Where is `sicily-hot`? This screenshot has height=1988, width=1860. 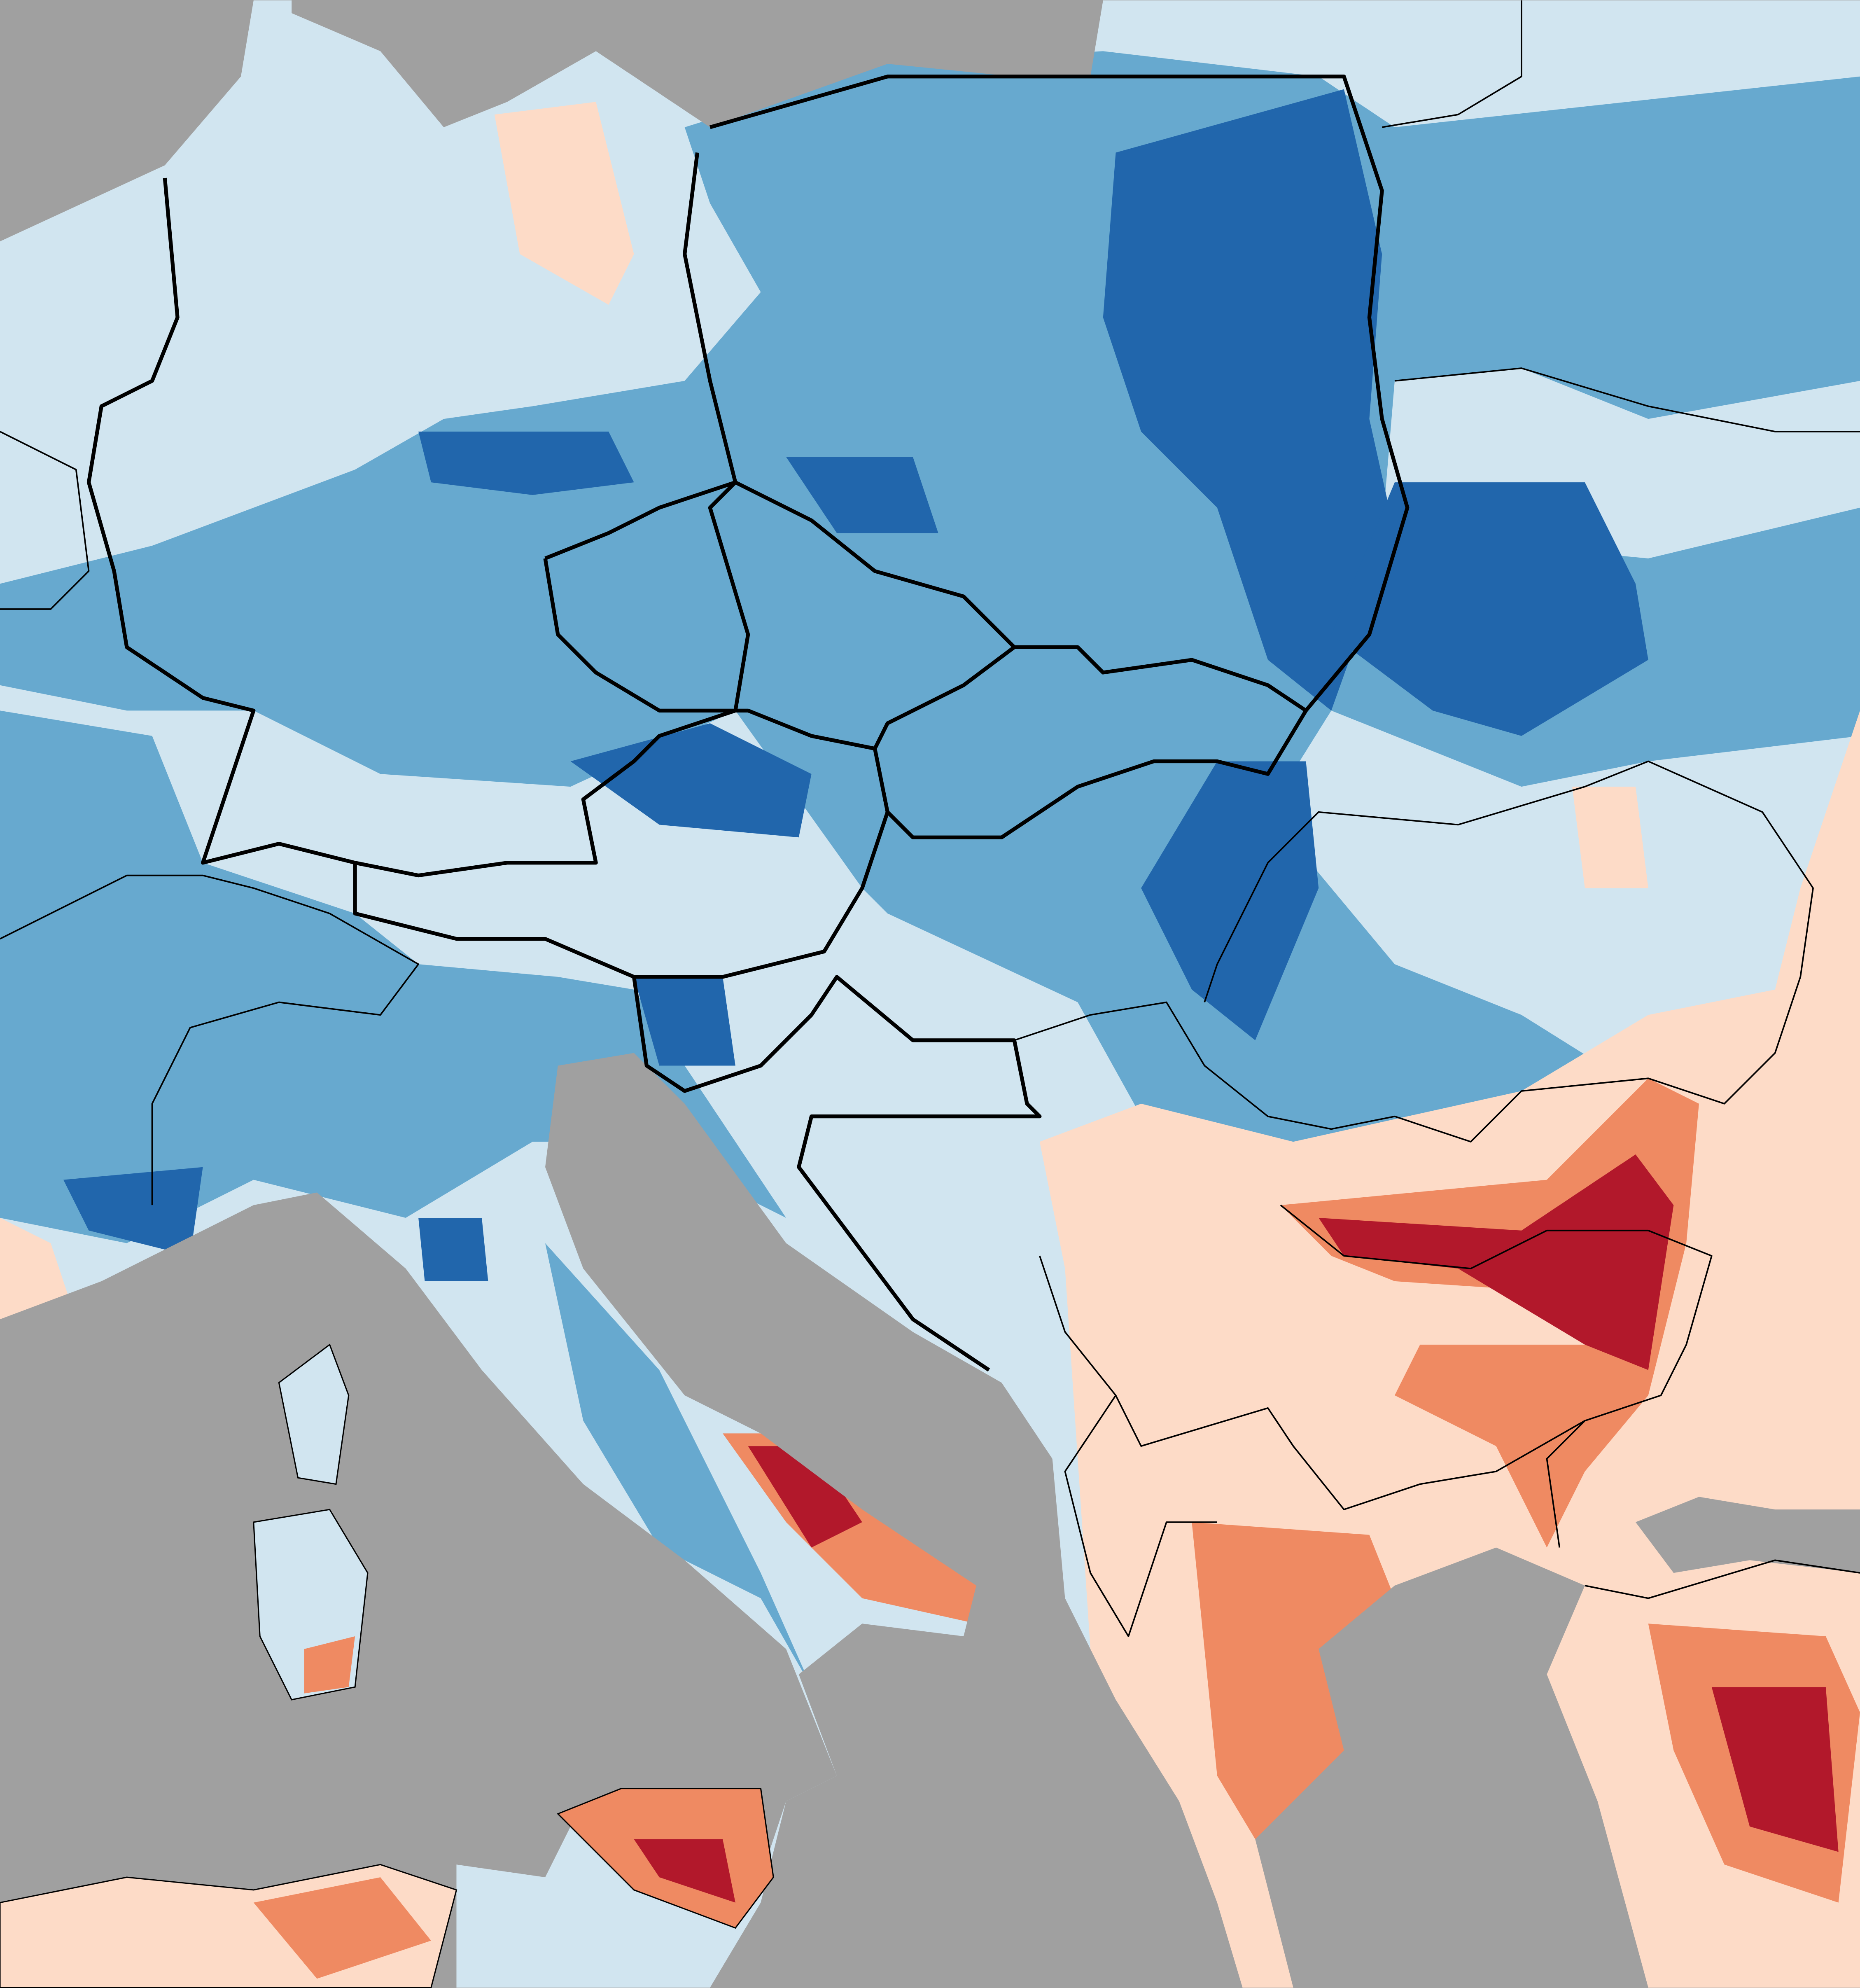
sicily-hot is located at coordinates (684, 1871).